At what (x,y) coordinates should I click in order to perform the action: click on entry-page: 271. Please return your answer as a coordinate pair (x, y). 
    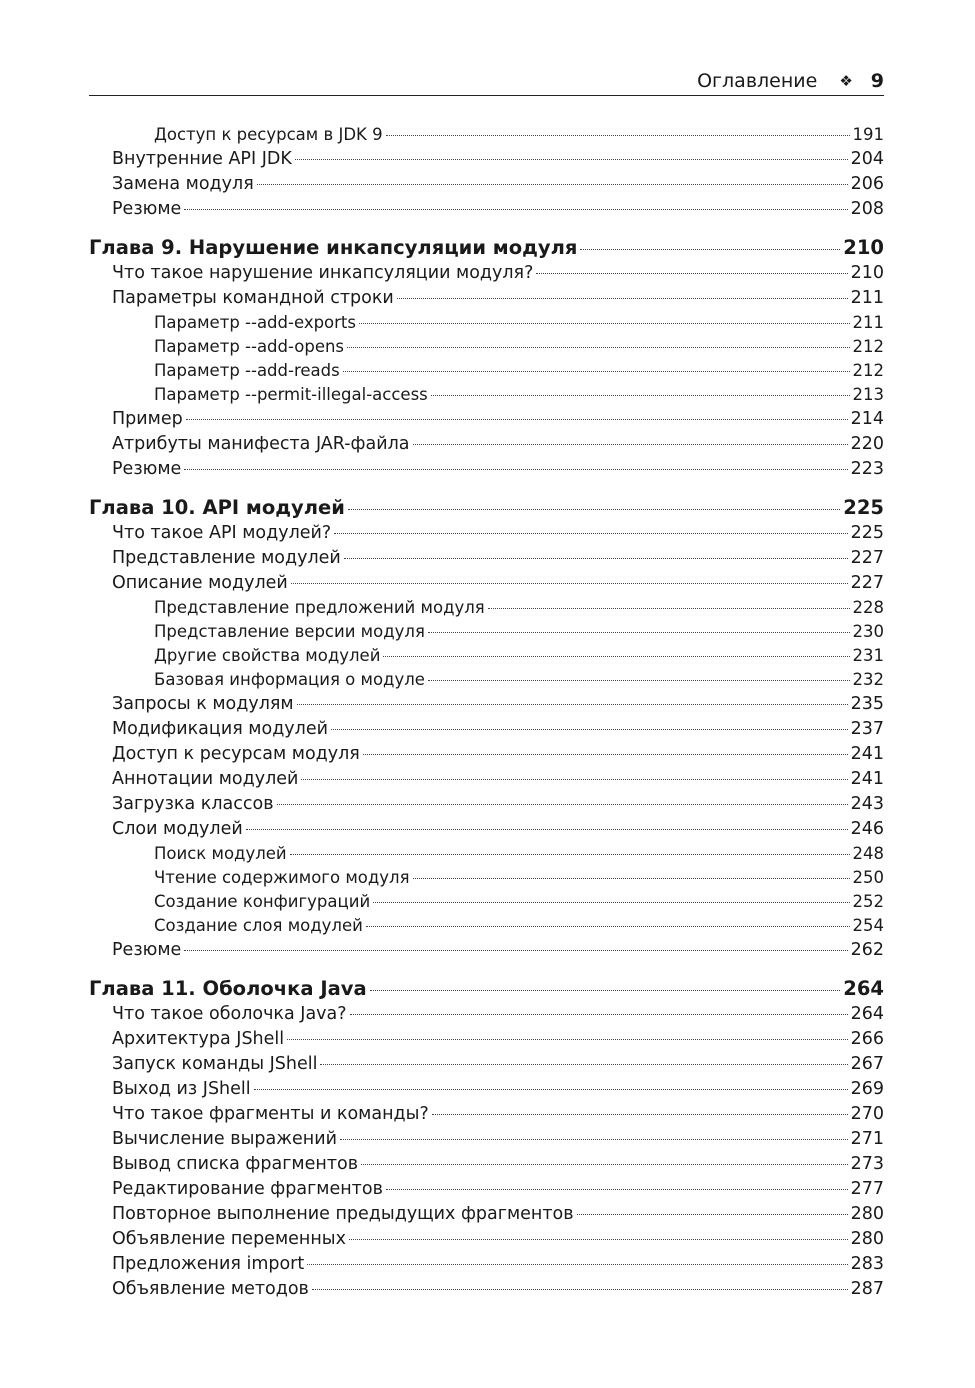
    Looking at the image, I should click on (867, 1139).